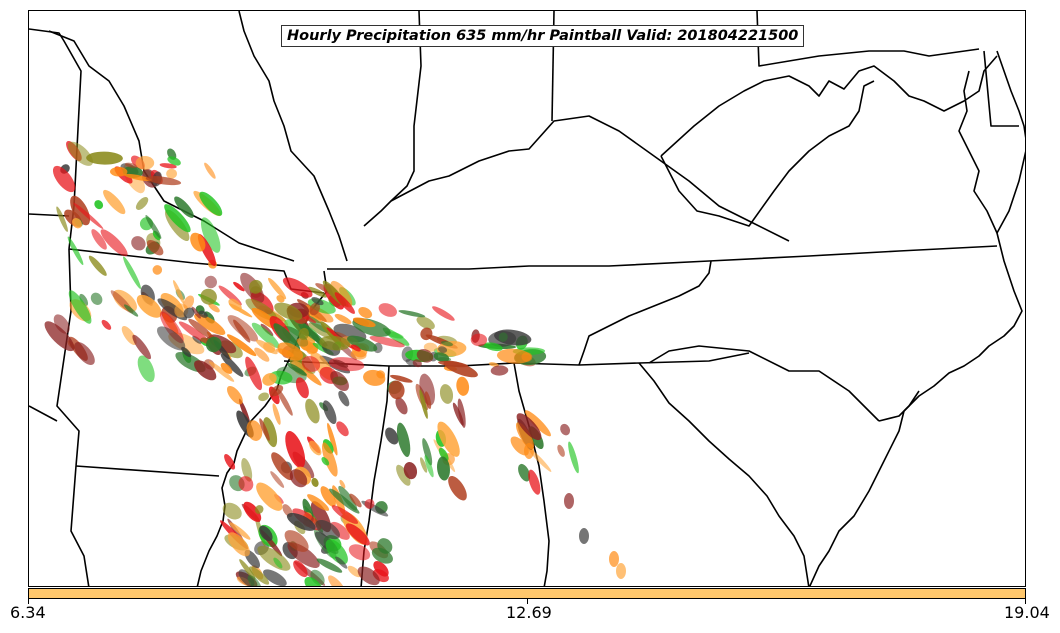 The height and width of the screenshot is (633, 1060). Describe the element at coordinates (1025, 601) in the screenshot. I see `colorbar-tick-max` at that location.